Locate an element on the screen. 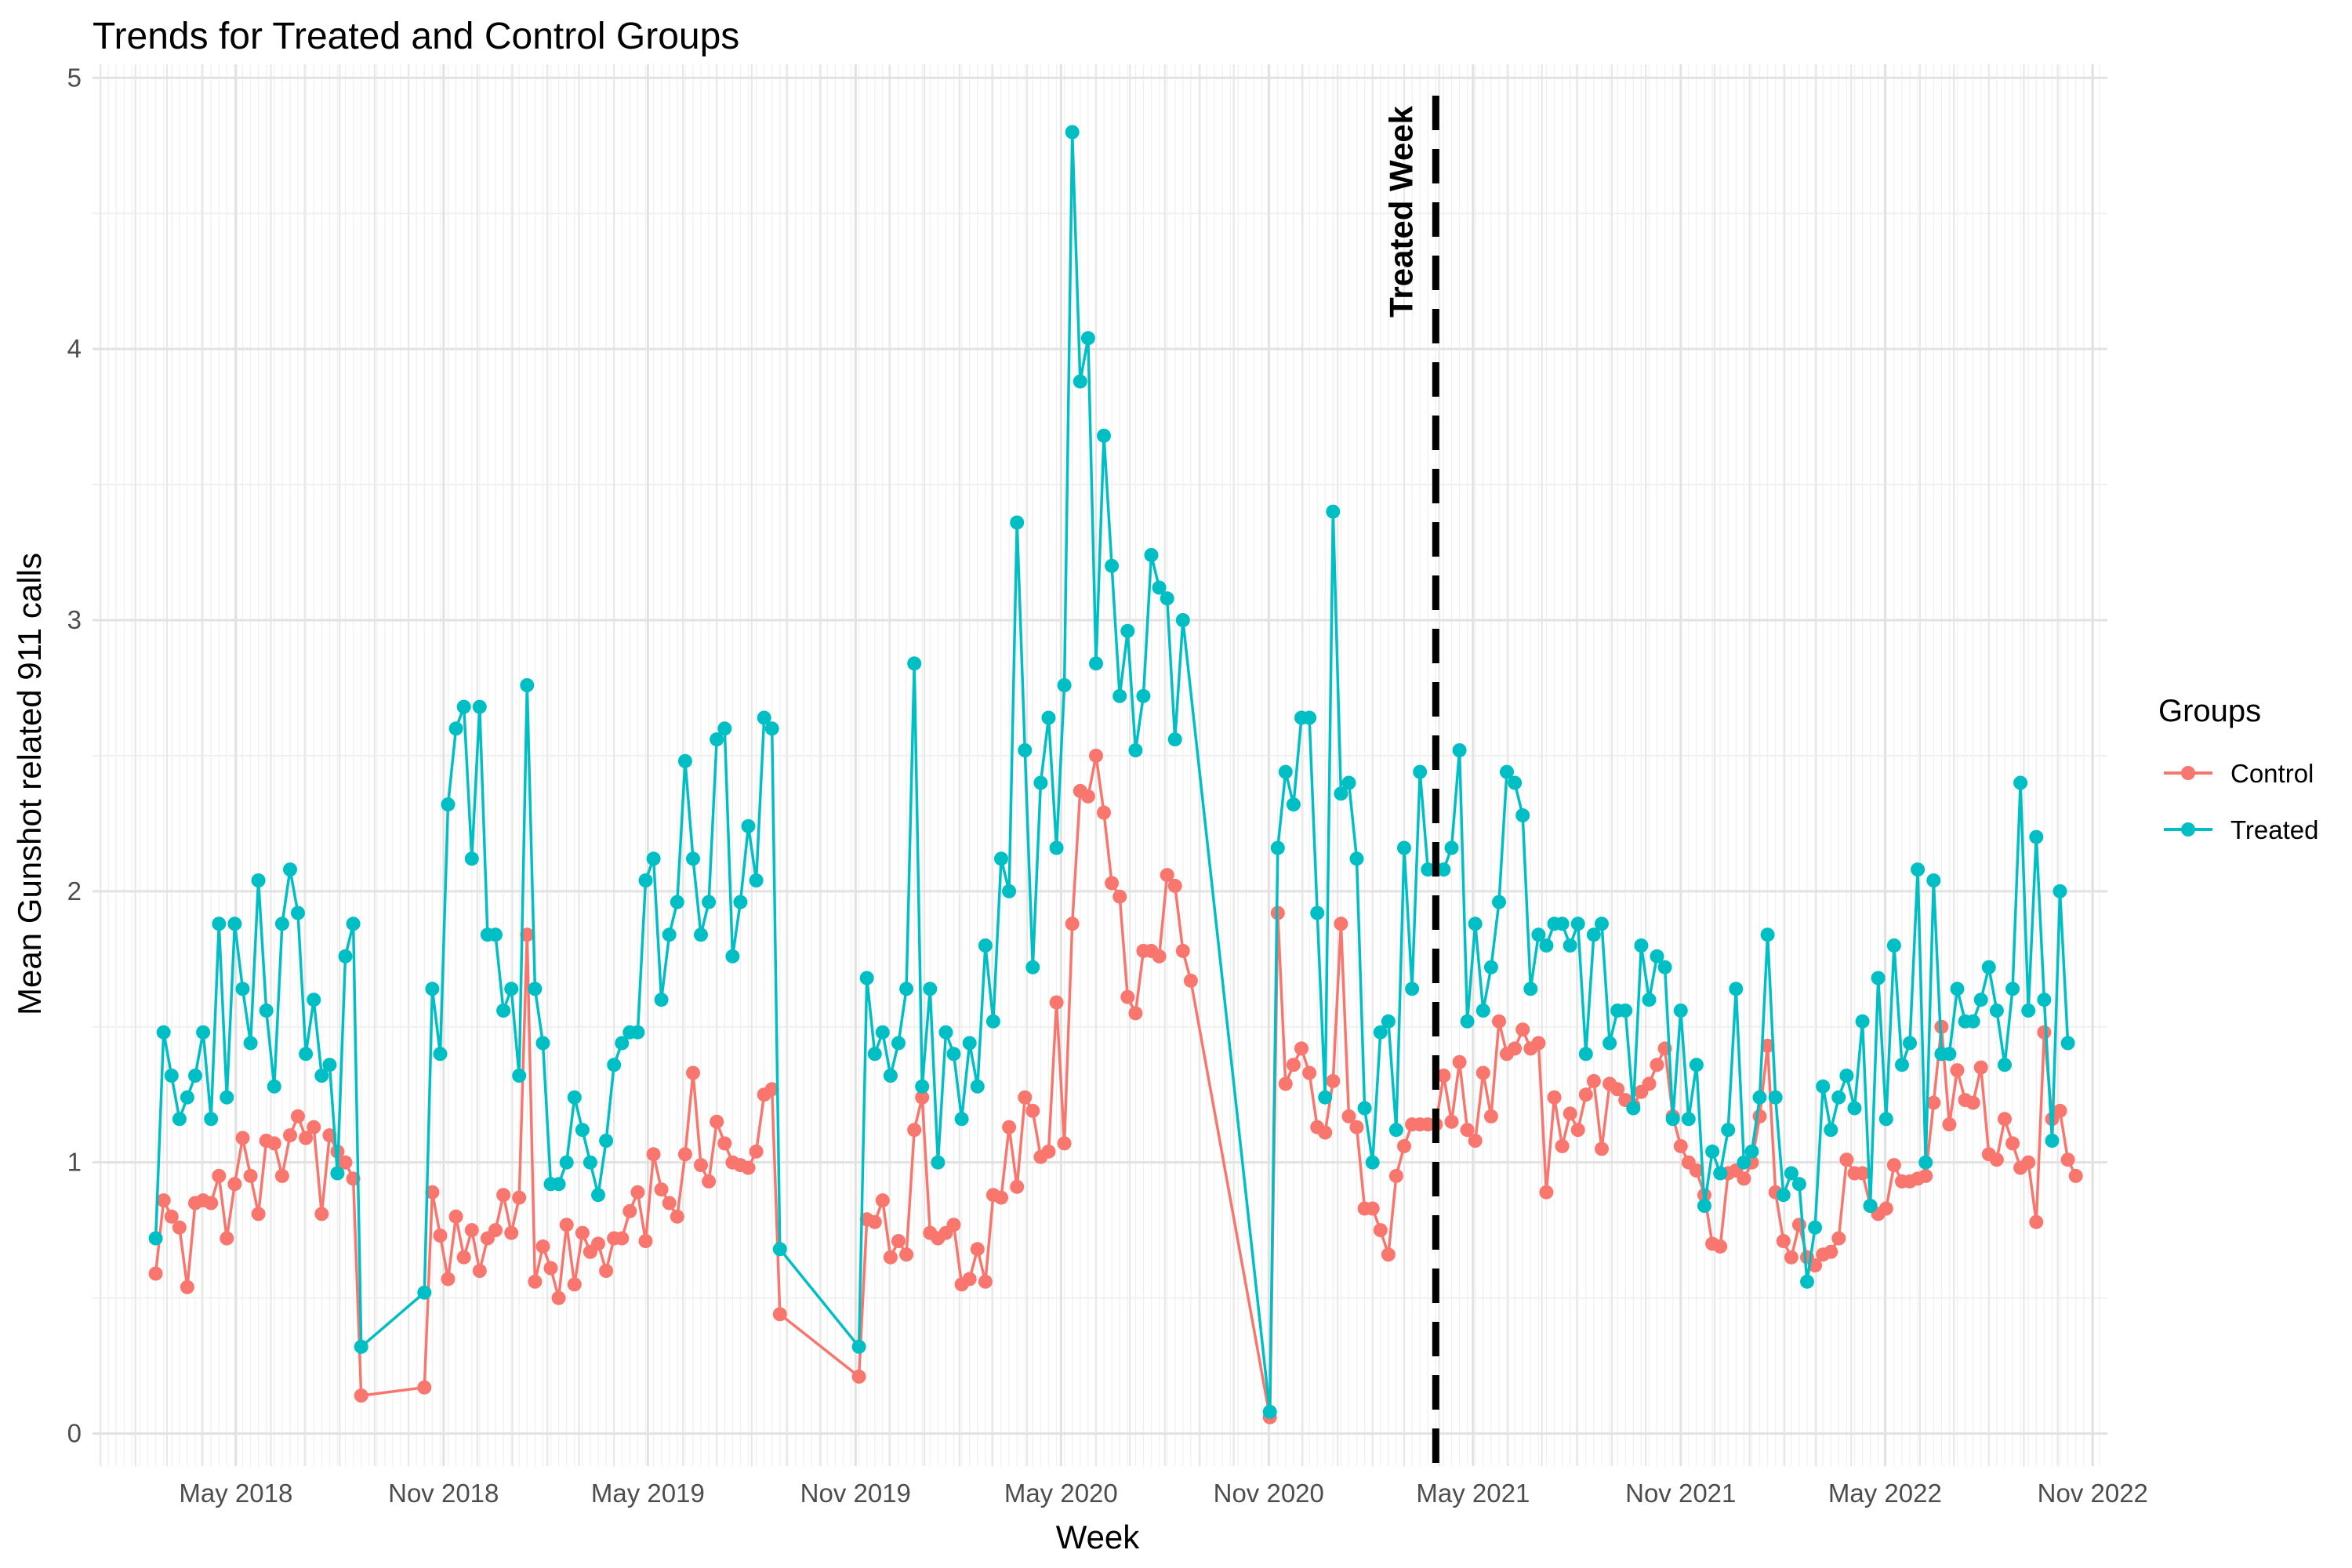 The height and width of the screenshot is (1568, 2352). y-tick-label: 3 is located at coordinates (74, 619).